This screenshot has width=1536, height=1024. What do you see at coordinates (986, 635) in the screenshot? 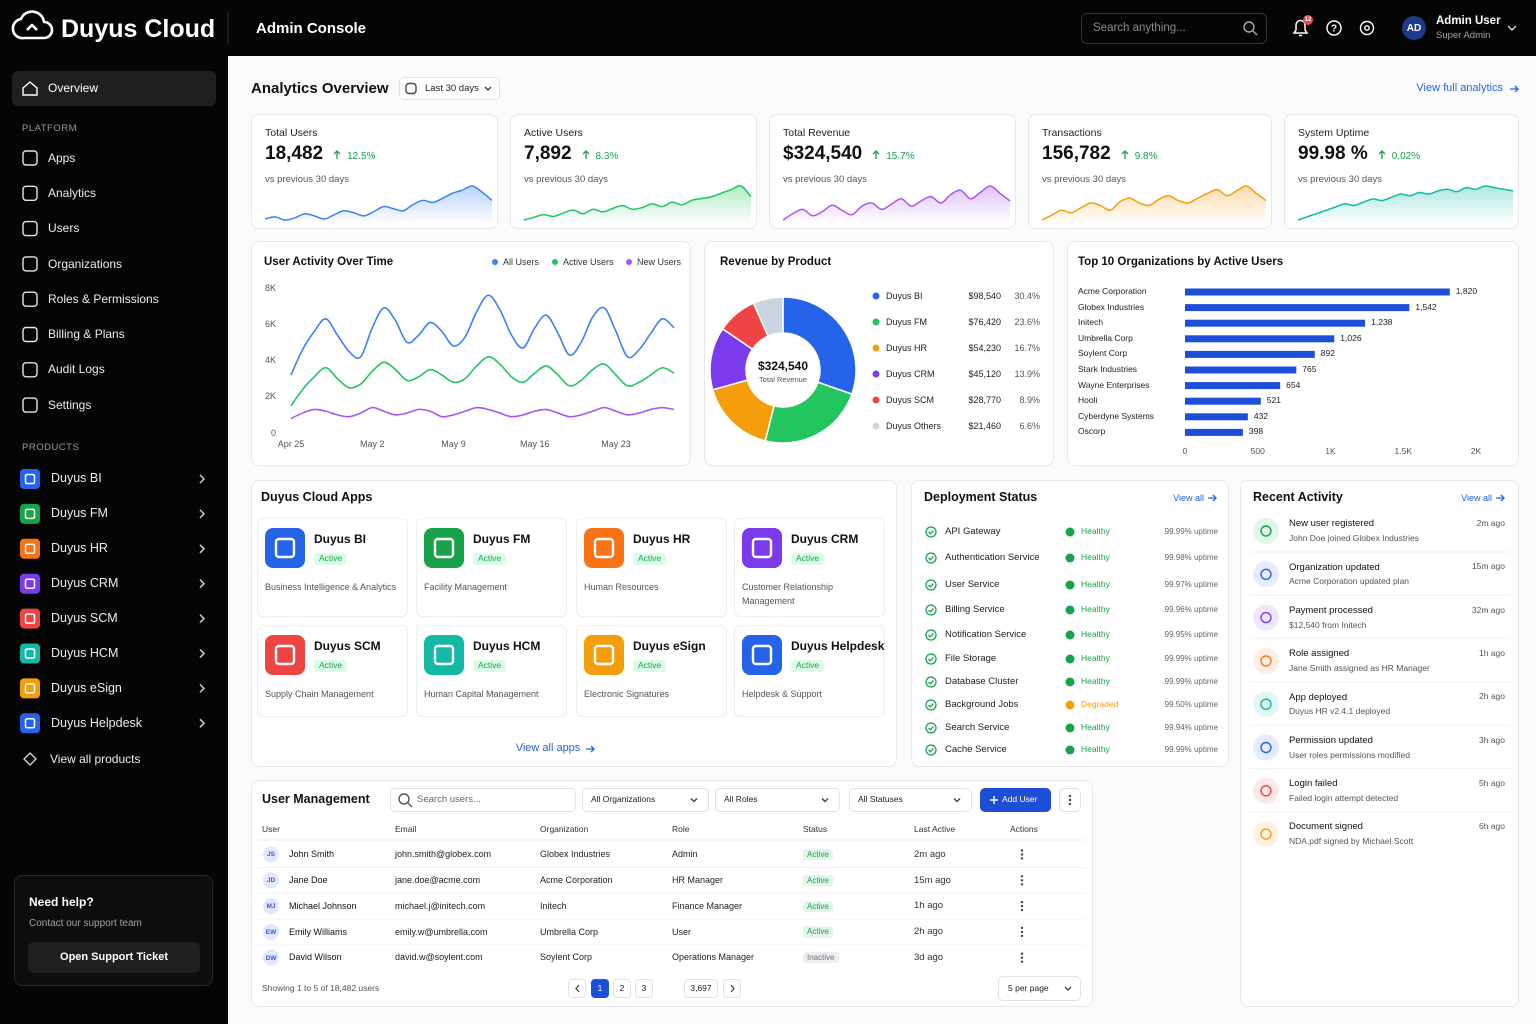
I see `service-name: Notification Service` at bounding box center [986, 635].